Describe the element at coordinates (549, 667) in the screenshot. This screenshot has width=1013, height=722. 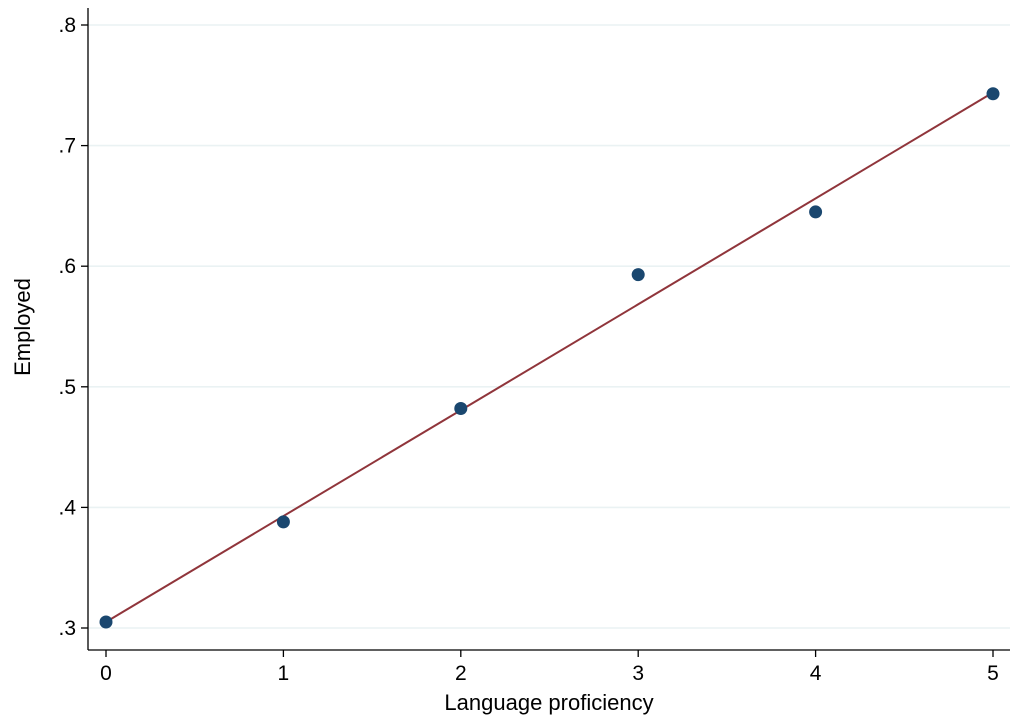
I see `x-axis-ticks: 0 1 2 3 4 5` at that location.